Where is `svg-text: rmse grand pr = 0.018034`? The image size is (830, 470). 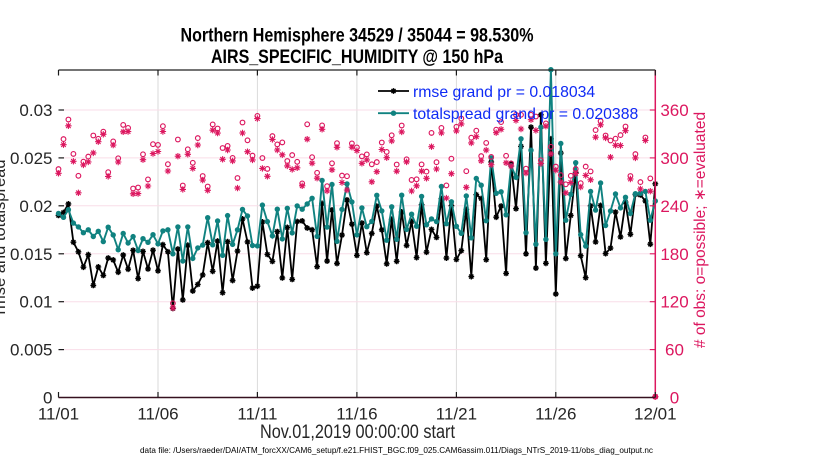
svg-text: rmse grand pr = 0.018034 is located at coordinates (504, 92).